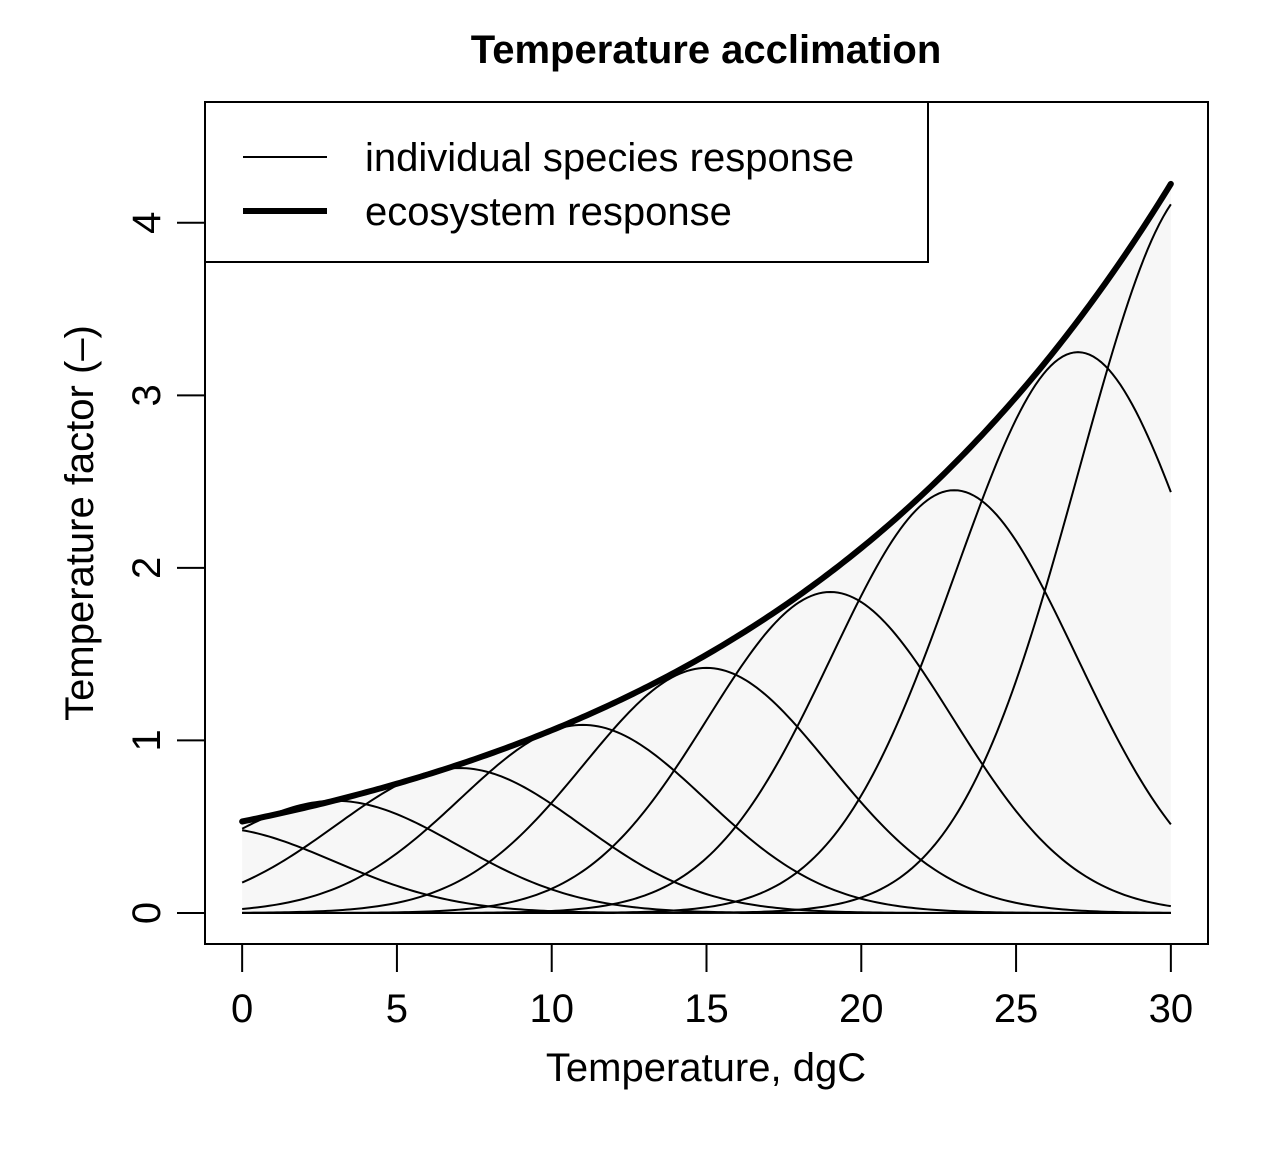  Describe the element at coordinates (1016, 1009) in the screenshot. I see `x-tick-label: 25` at that location.